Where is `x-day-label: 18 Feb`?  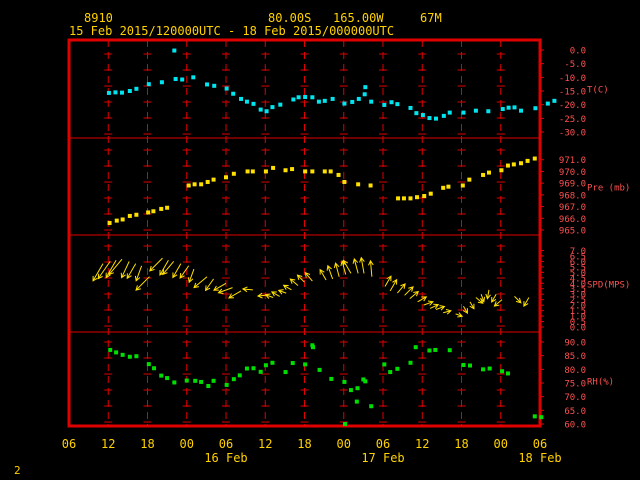
x-day-label: 18 Feb is located at coordinates (539, 458).